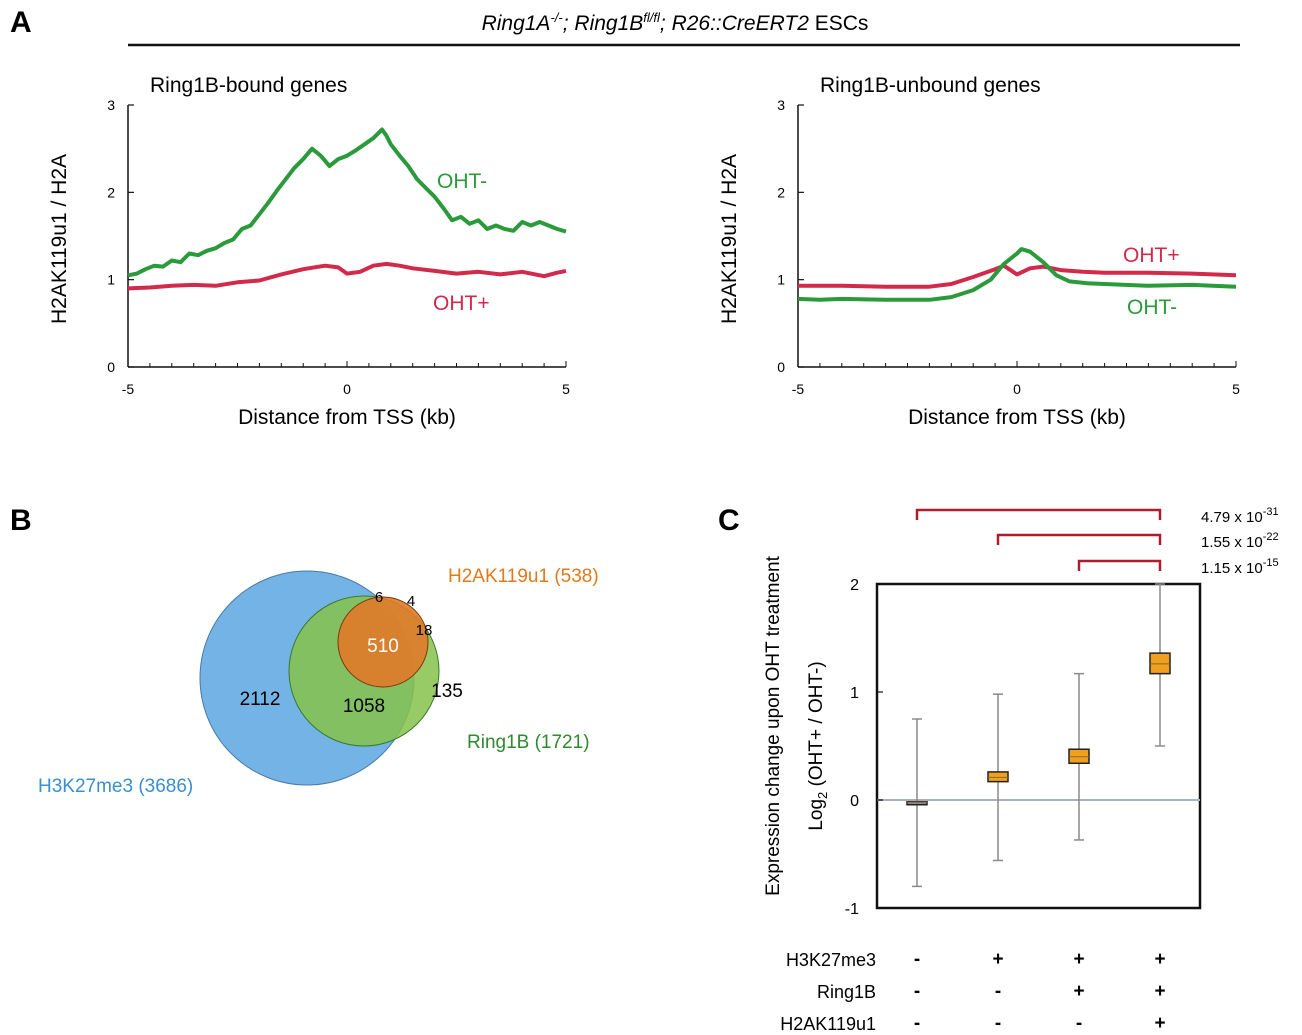 This screenshot has width=1302, height=1035. I want to click on panel-label-b: B, so click(21, 520).